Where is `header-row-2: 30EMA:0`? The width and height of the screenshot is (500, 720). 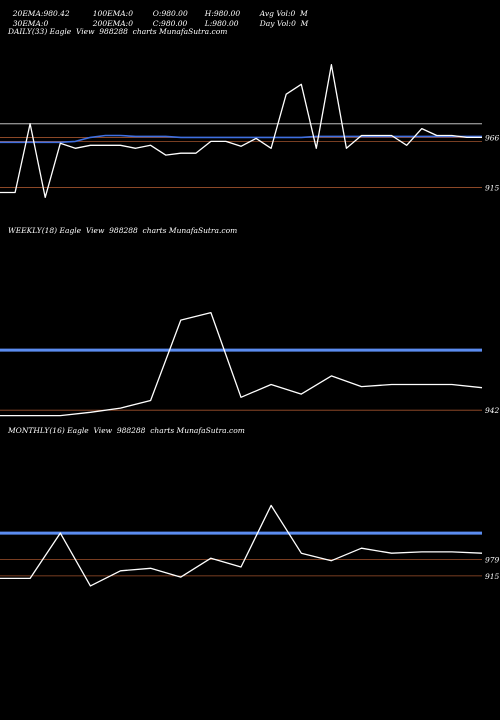 header-row-2: 30EMA:0 is located at coordinates (28, 19).